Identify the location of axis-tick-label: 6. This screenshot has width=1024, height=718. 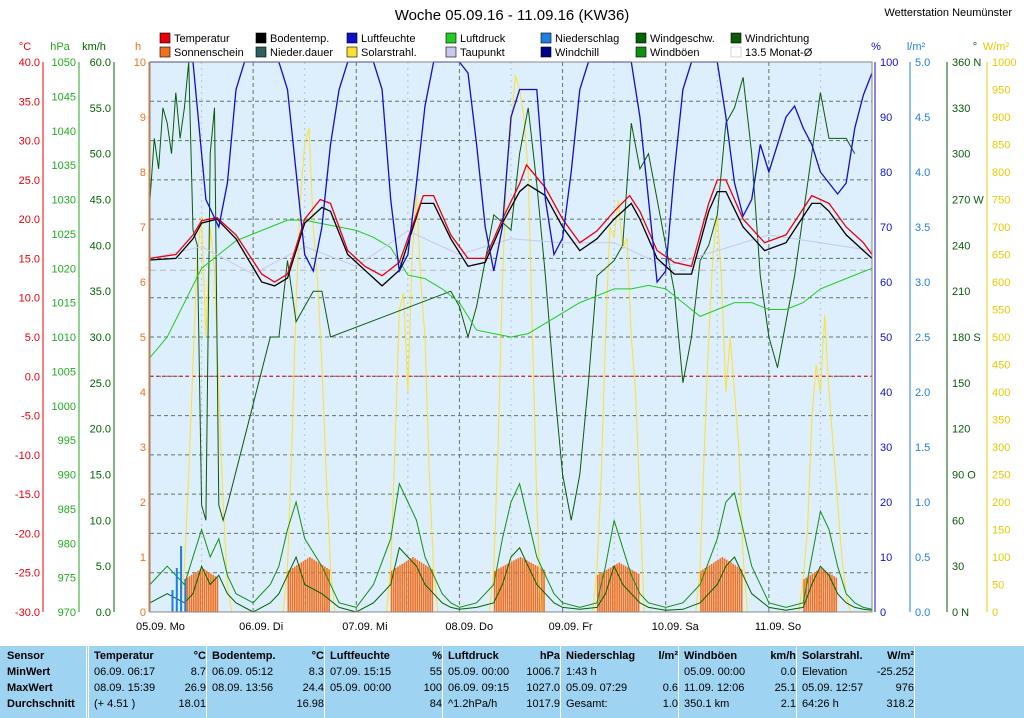
(143, 283).